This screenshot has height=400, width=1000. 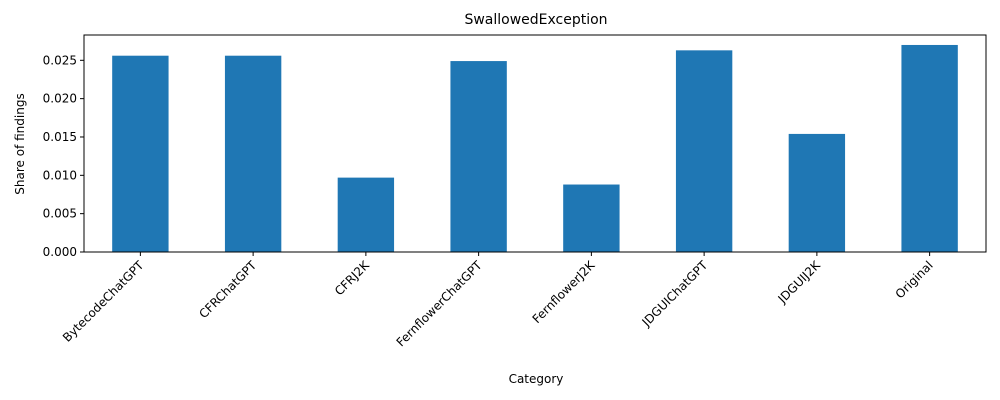 I want to click on x-tick-label: FernflowerChatGPT, so click(x=440, y=304).